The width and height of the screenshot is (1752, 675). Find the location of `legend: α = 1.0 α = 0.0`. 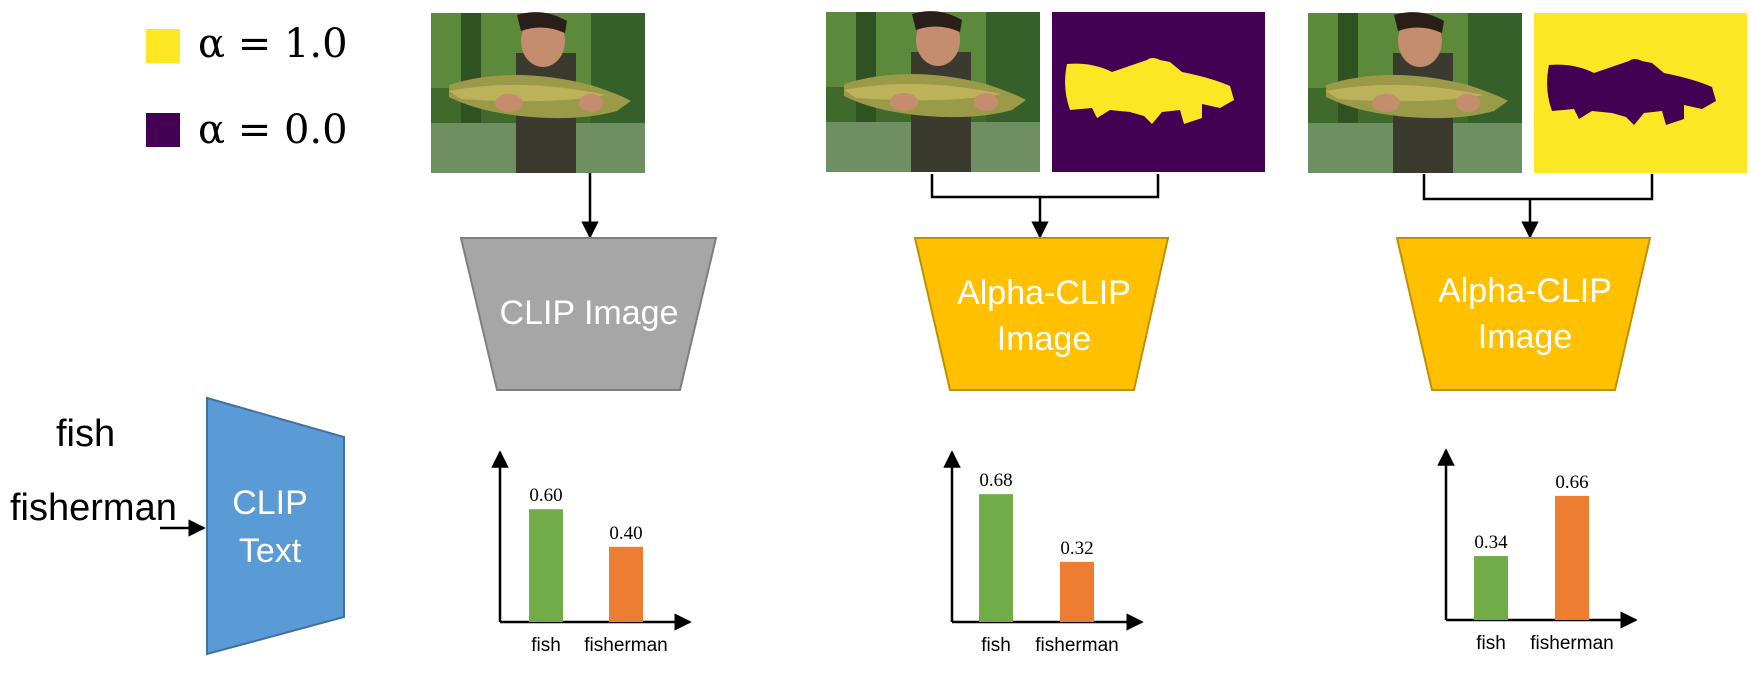

legend: α = 1.0 α = 0.0 is located at coordinates (247, 87).